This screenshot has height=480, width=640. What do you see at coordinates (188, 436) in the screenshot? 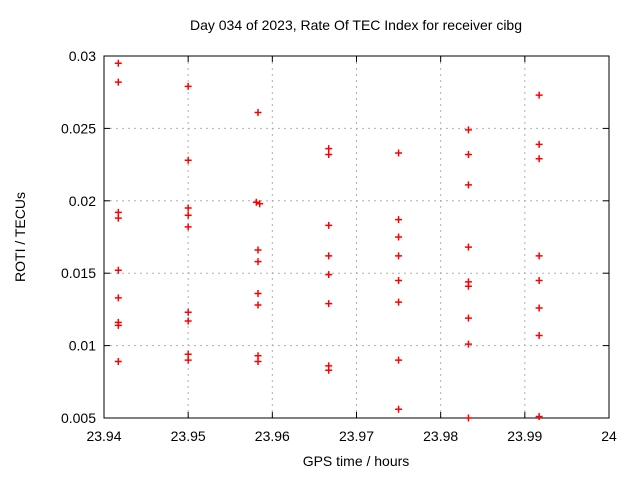
I see `x-tick-label: 23.95` at bounding box center [188, 436].